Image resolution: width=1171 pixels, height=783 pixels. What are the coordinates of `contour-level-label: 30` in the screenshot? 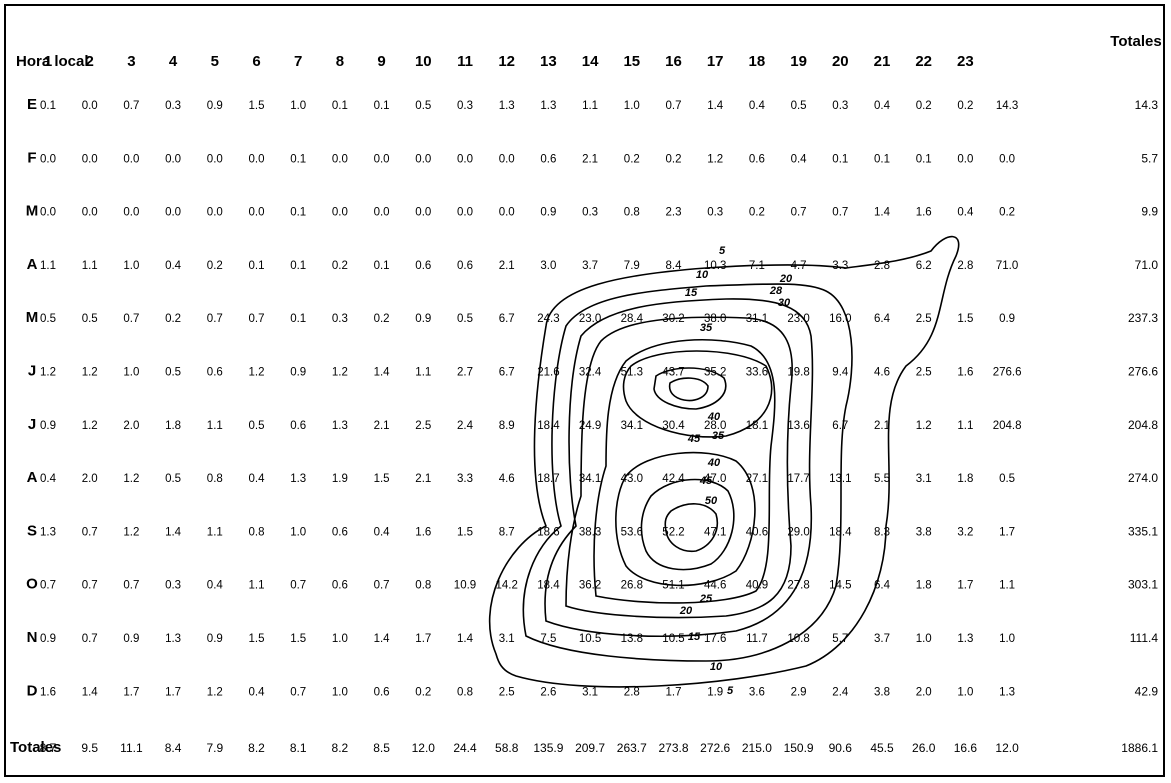 It's located at (784, 303).